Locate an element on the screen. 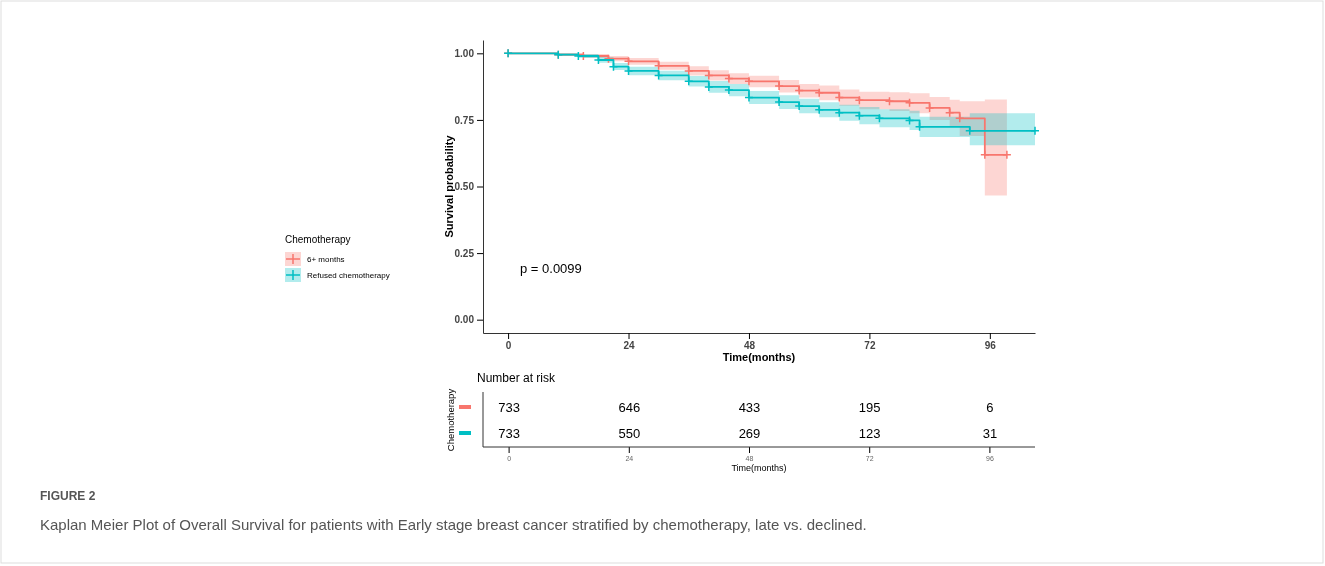 The image size is (1325, 566). data-label: 123 is located at coordinates (869, 433).